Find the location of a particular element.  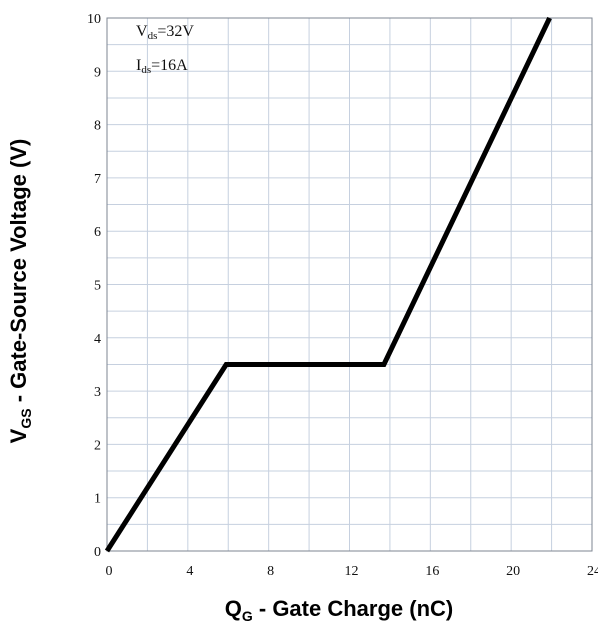

x-tick-label: 4 is located at coordinates (189, 571).